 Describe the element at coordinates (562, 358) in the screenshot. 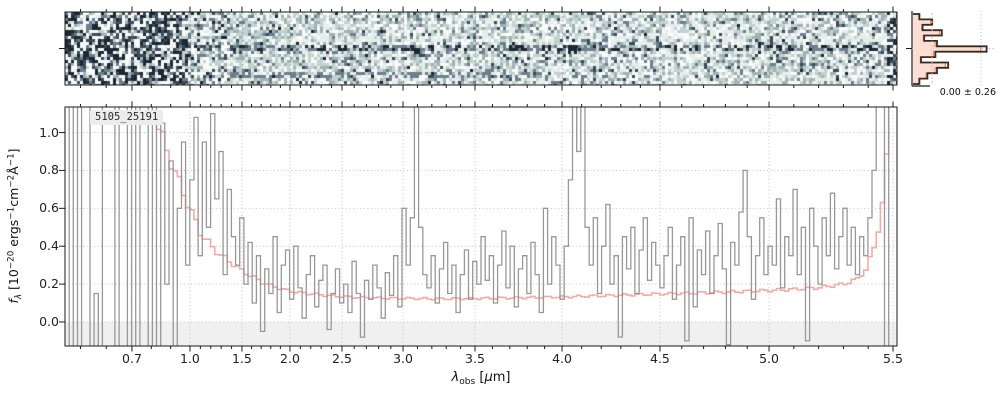

I see `x-tick-label: 4.0` at that location.